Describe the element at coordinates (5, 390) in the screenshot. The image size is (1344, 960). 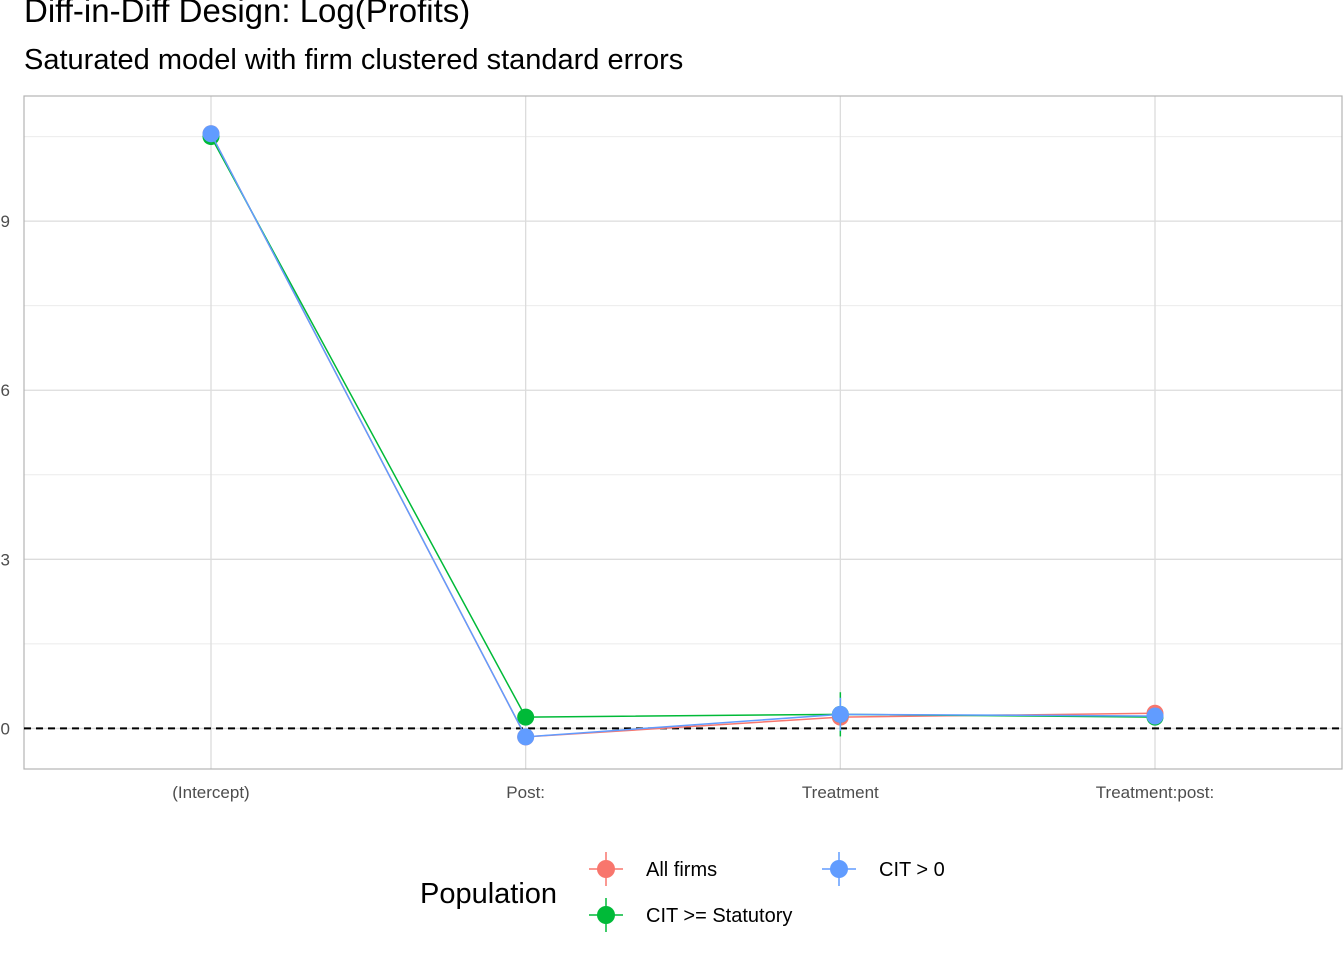
I see `y-tick-label: 6` at that location.